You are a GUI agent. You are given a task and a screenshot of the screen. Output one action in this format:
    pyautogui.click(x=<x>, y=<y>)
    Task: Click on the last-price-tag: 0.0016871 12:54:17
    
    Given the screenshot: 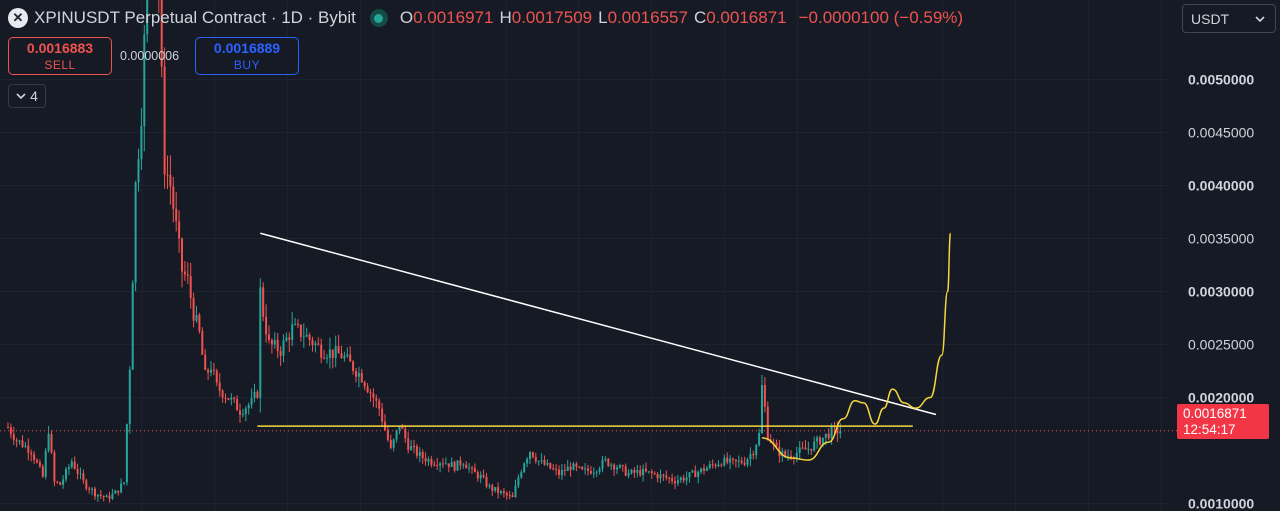 What is the action you would take?
    pyautogui.click(x=1223, y=421)
    